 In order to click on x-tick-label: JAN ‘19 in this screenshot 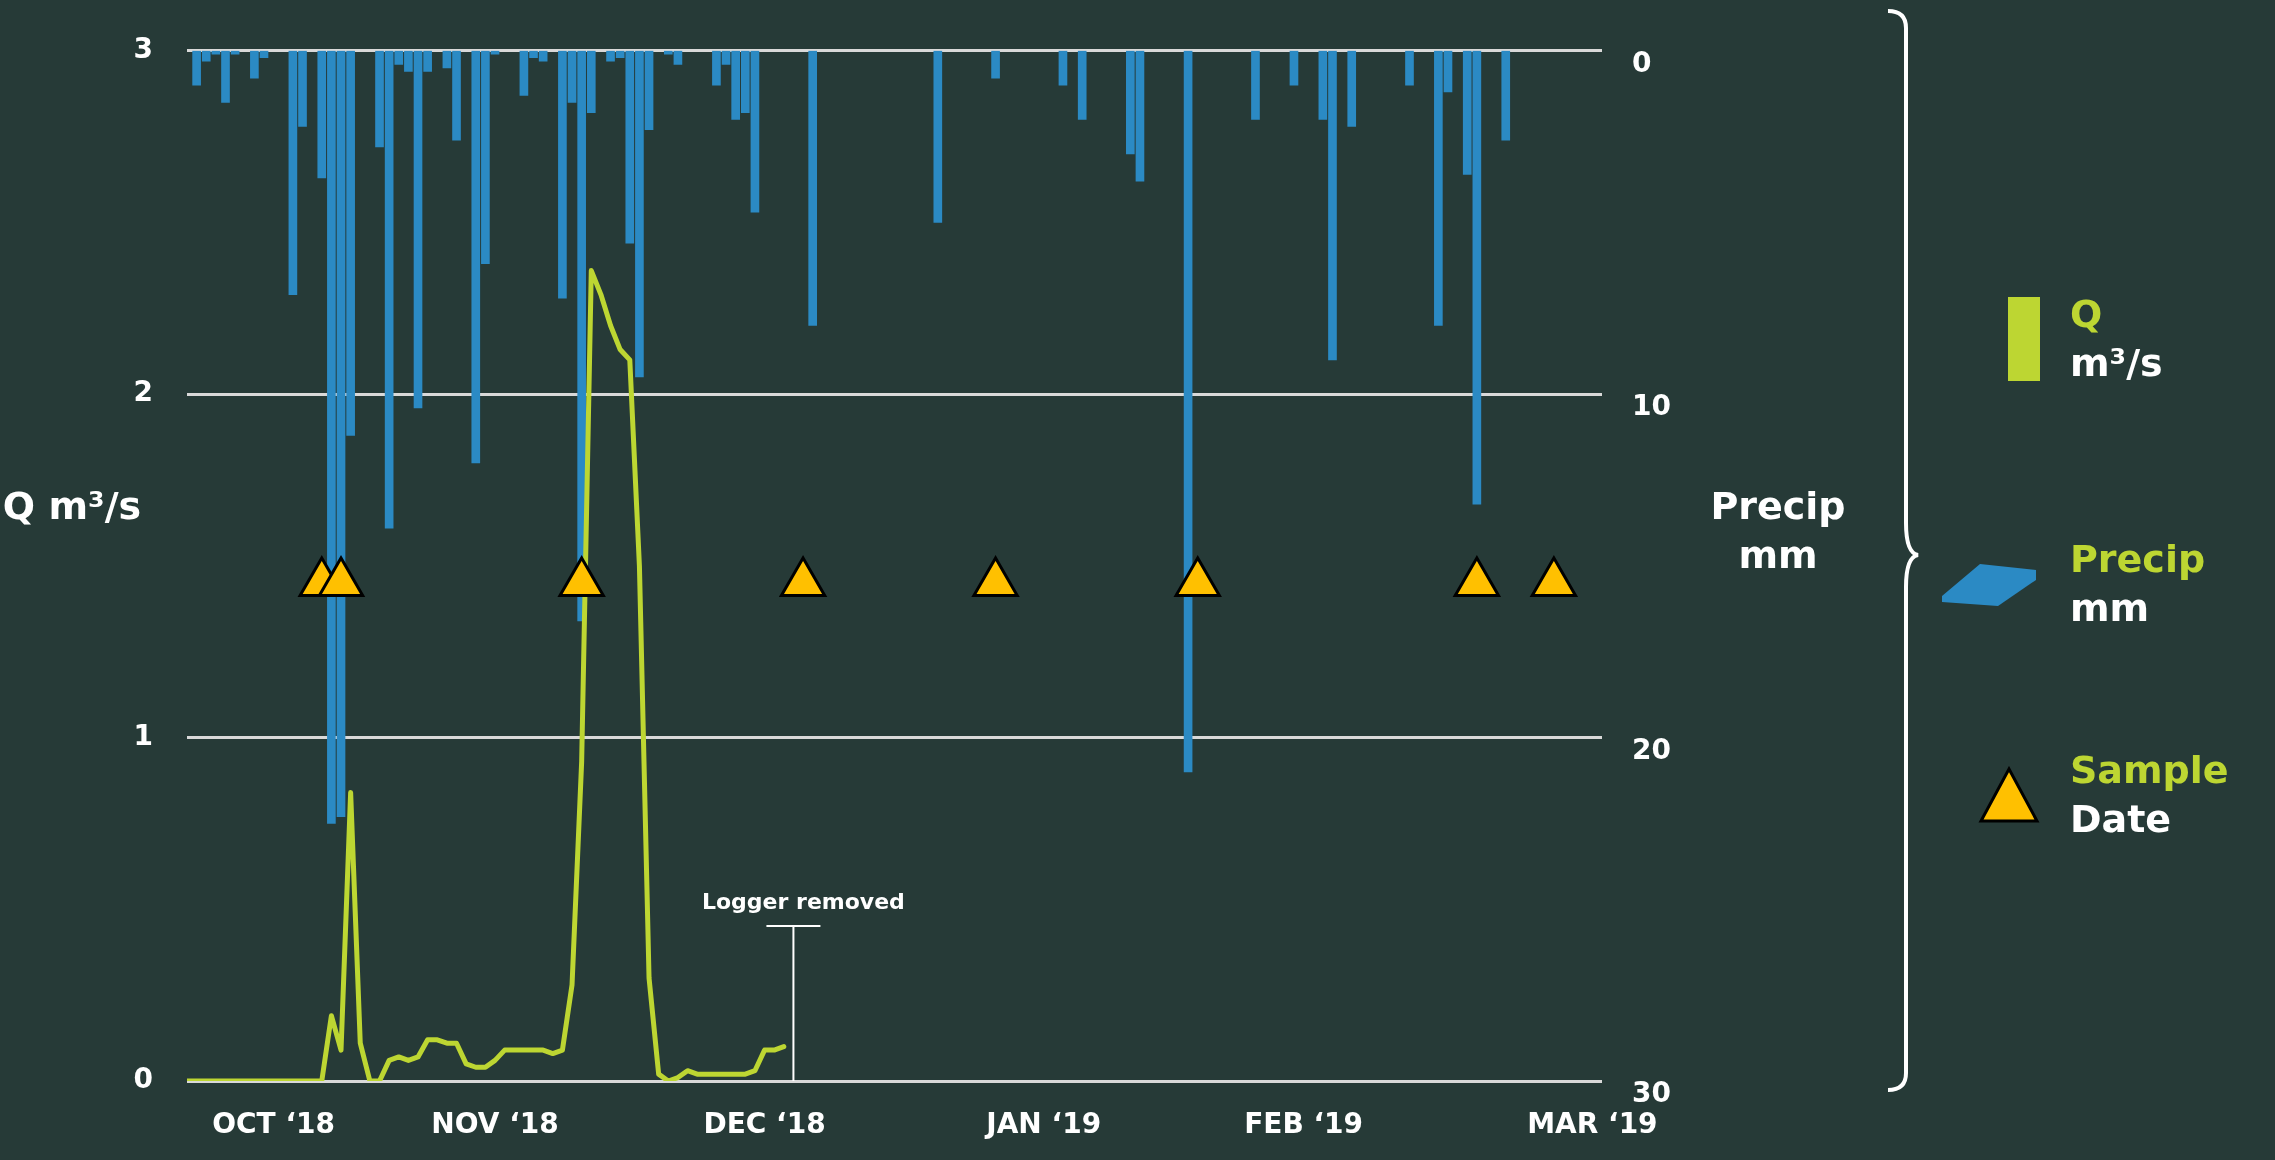, I will do `click(1043, 1124)`.